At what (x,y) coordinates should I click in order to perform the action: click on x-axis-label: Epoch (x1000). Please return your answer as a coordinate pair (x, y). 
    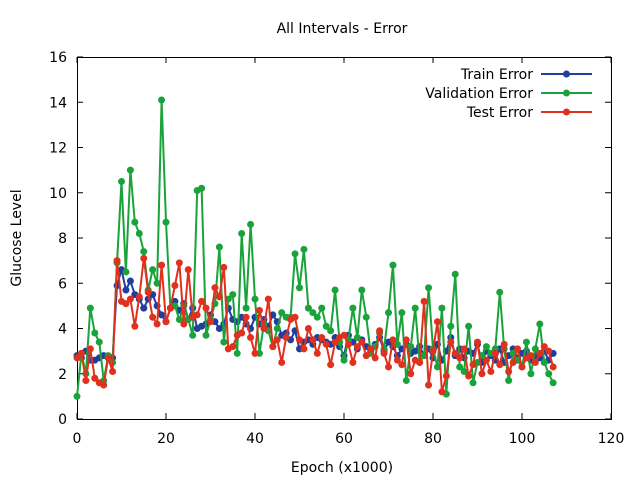
    Looking at the image, I should click on (342, 468).